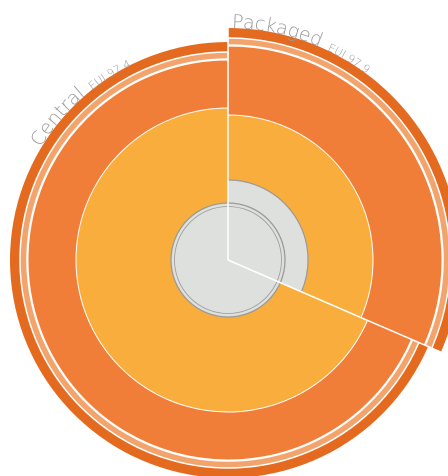 This screenshot has height=476, width=448. What do you see at coordinates (336, 307) in the screenshot?
I see `divider-split` at bounding box center [336, 307].